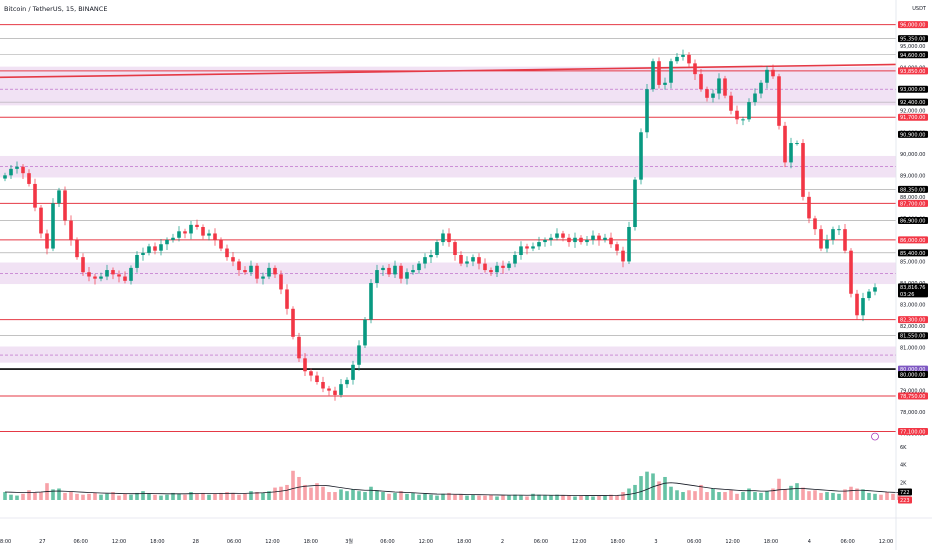 The width and height of the screenshot is (932, 550). What do you see at coordinates (875, 436) in the screenshot?
I see `alert-icon-ring` at bounding box center [875, 436].